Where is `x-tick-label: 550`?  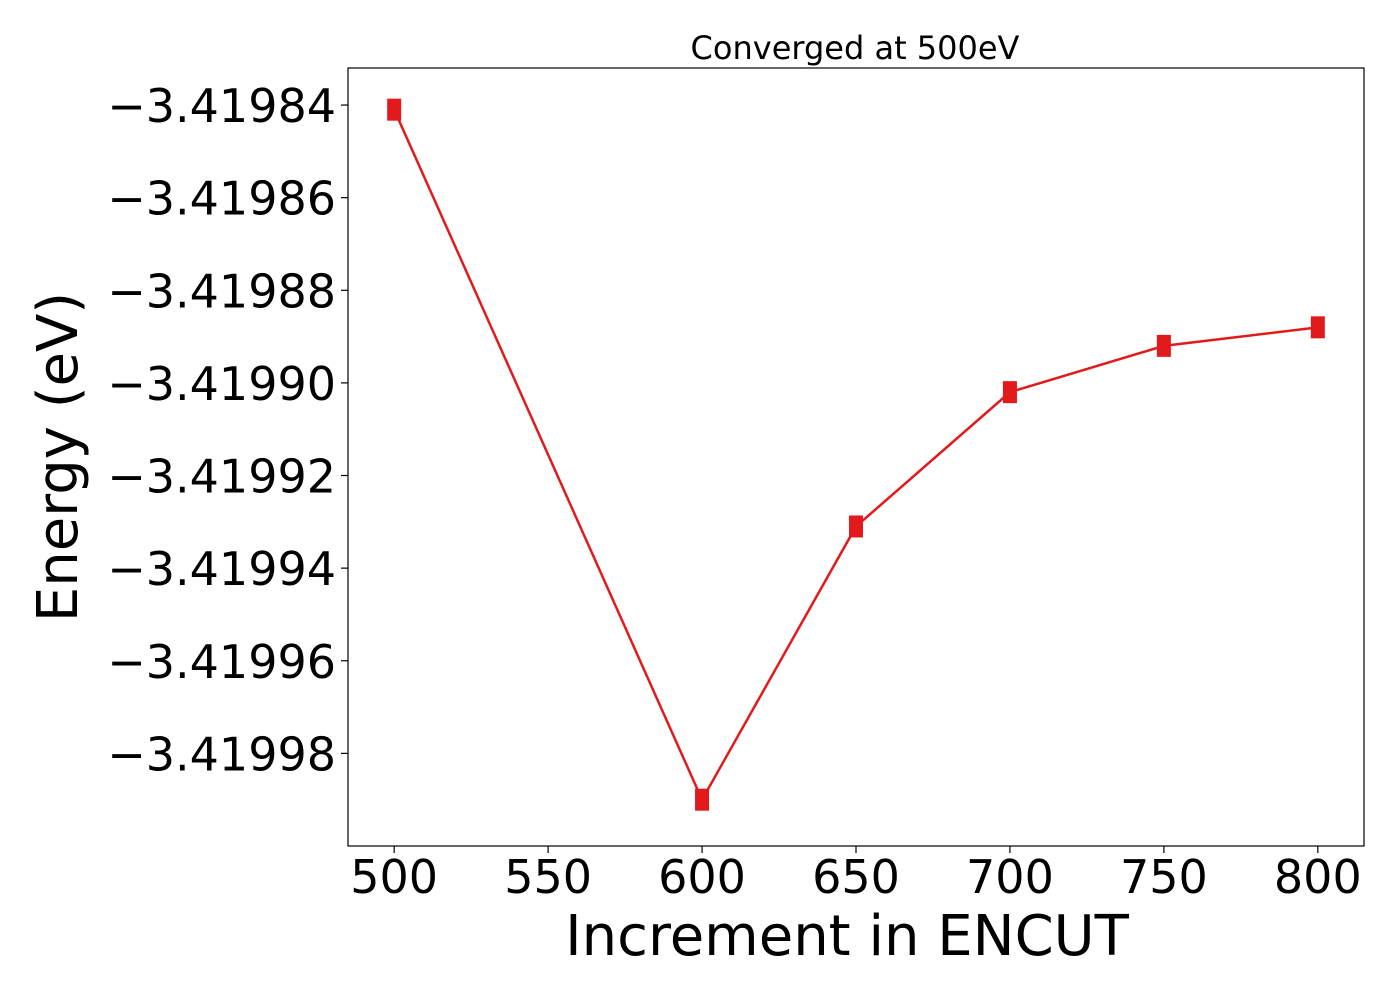 x-tick-label: 550 is located at coordinates (548, 877).